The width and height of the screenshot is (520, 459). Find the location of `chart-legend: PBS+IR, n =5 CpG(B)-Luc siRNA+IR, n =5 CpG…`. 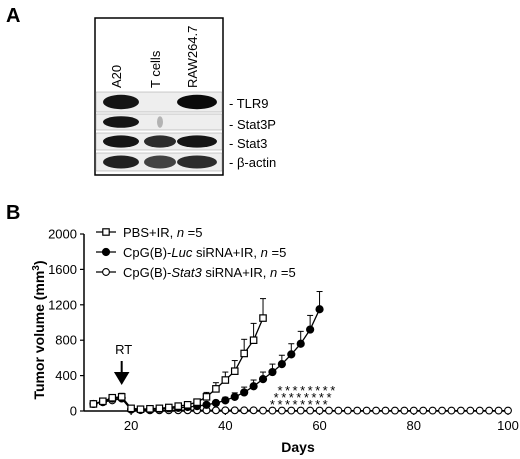

chart-legend: PBS+IR, n =5 CpG(B)-Luc siRNA+IR, n =5 CpG… is located at coordinates (196, 252).